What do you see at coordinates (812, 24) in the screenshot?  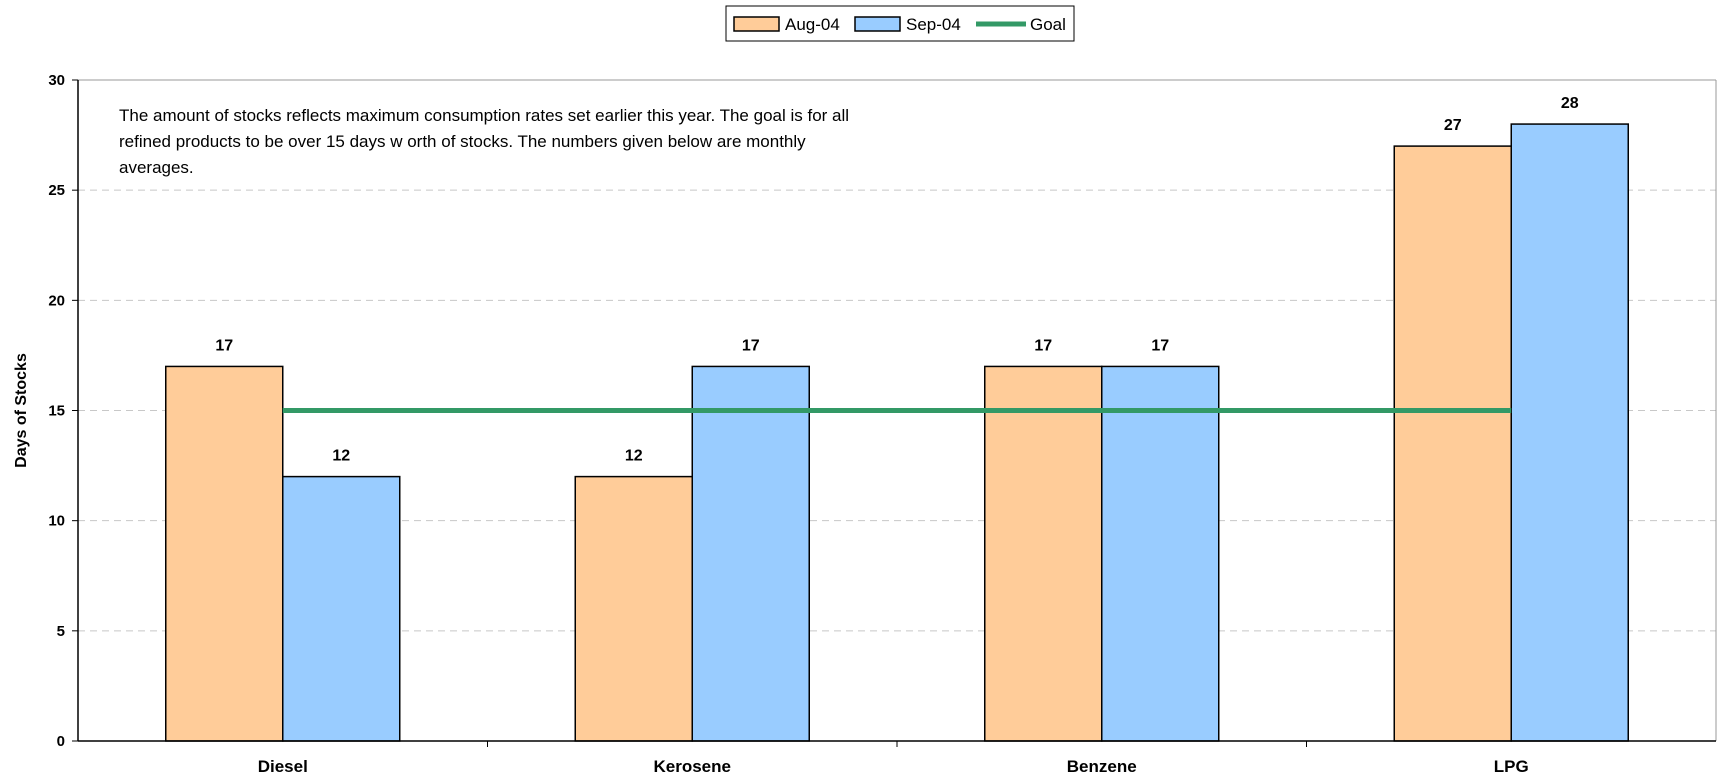 I see `legend-label: Aug-04` at bounding box center [812, 24].